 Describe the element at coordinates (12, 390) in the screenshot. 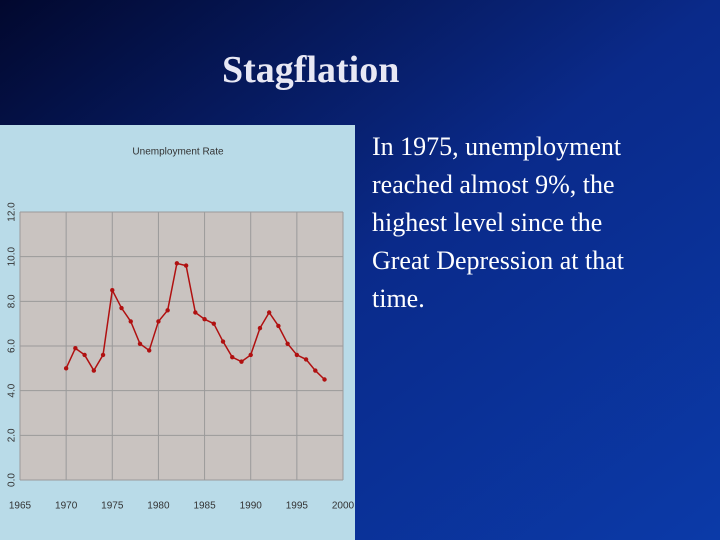

I see `y-tick-label: 4.0` at that location.